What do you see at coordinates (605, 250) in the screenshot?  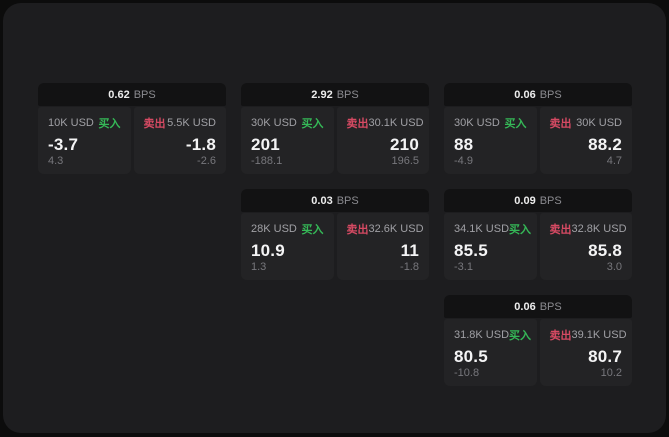 I see `sell-price: 85.8` at bounding box center [605, 250].